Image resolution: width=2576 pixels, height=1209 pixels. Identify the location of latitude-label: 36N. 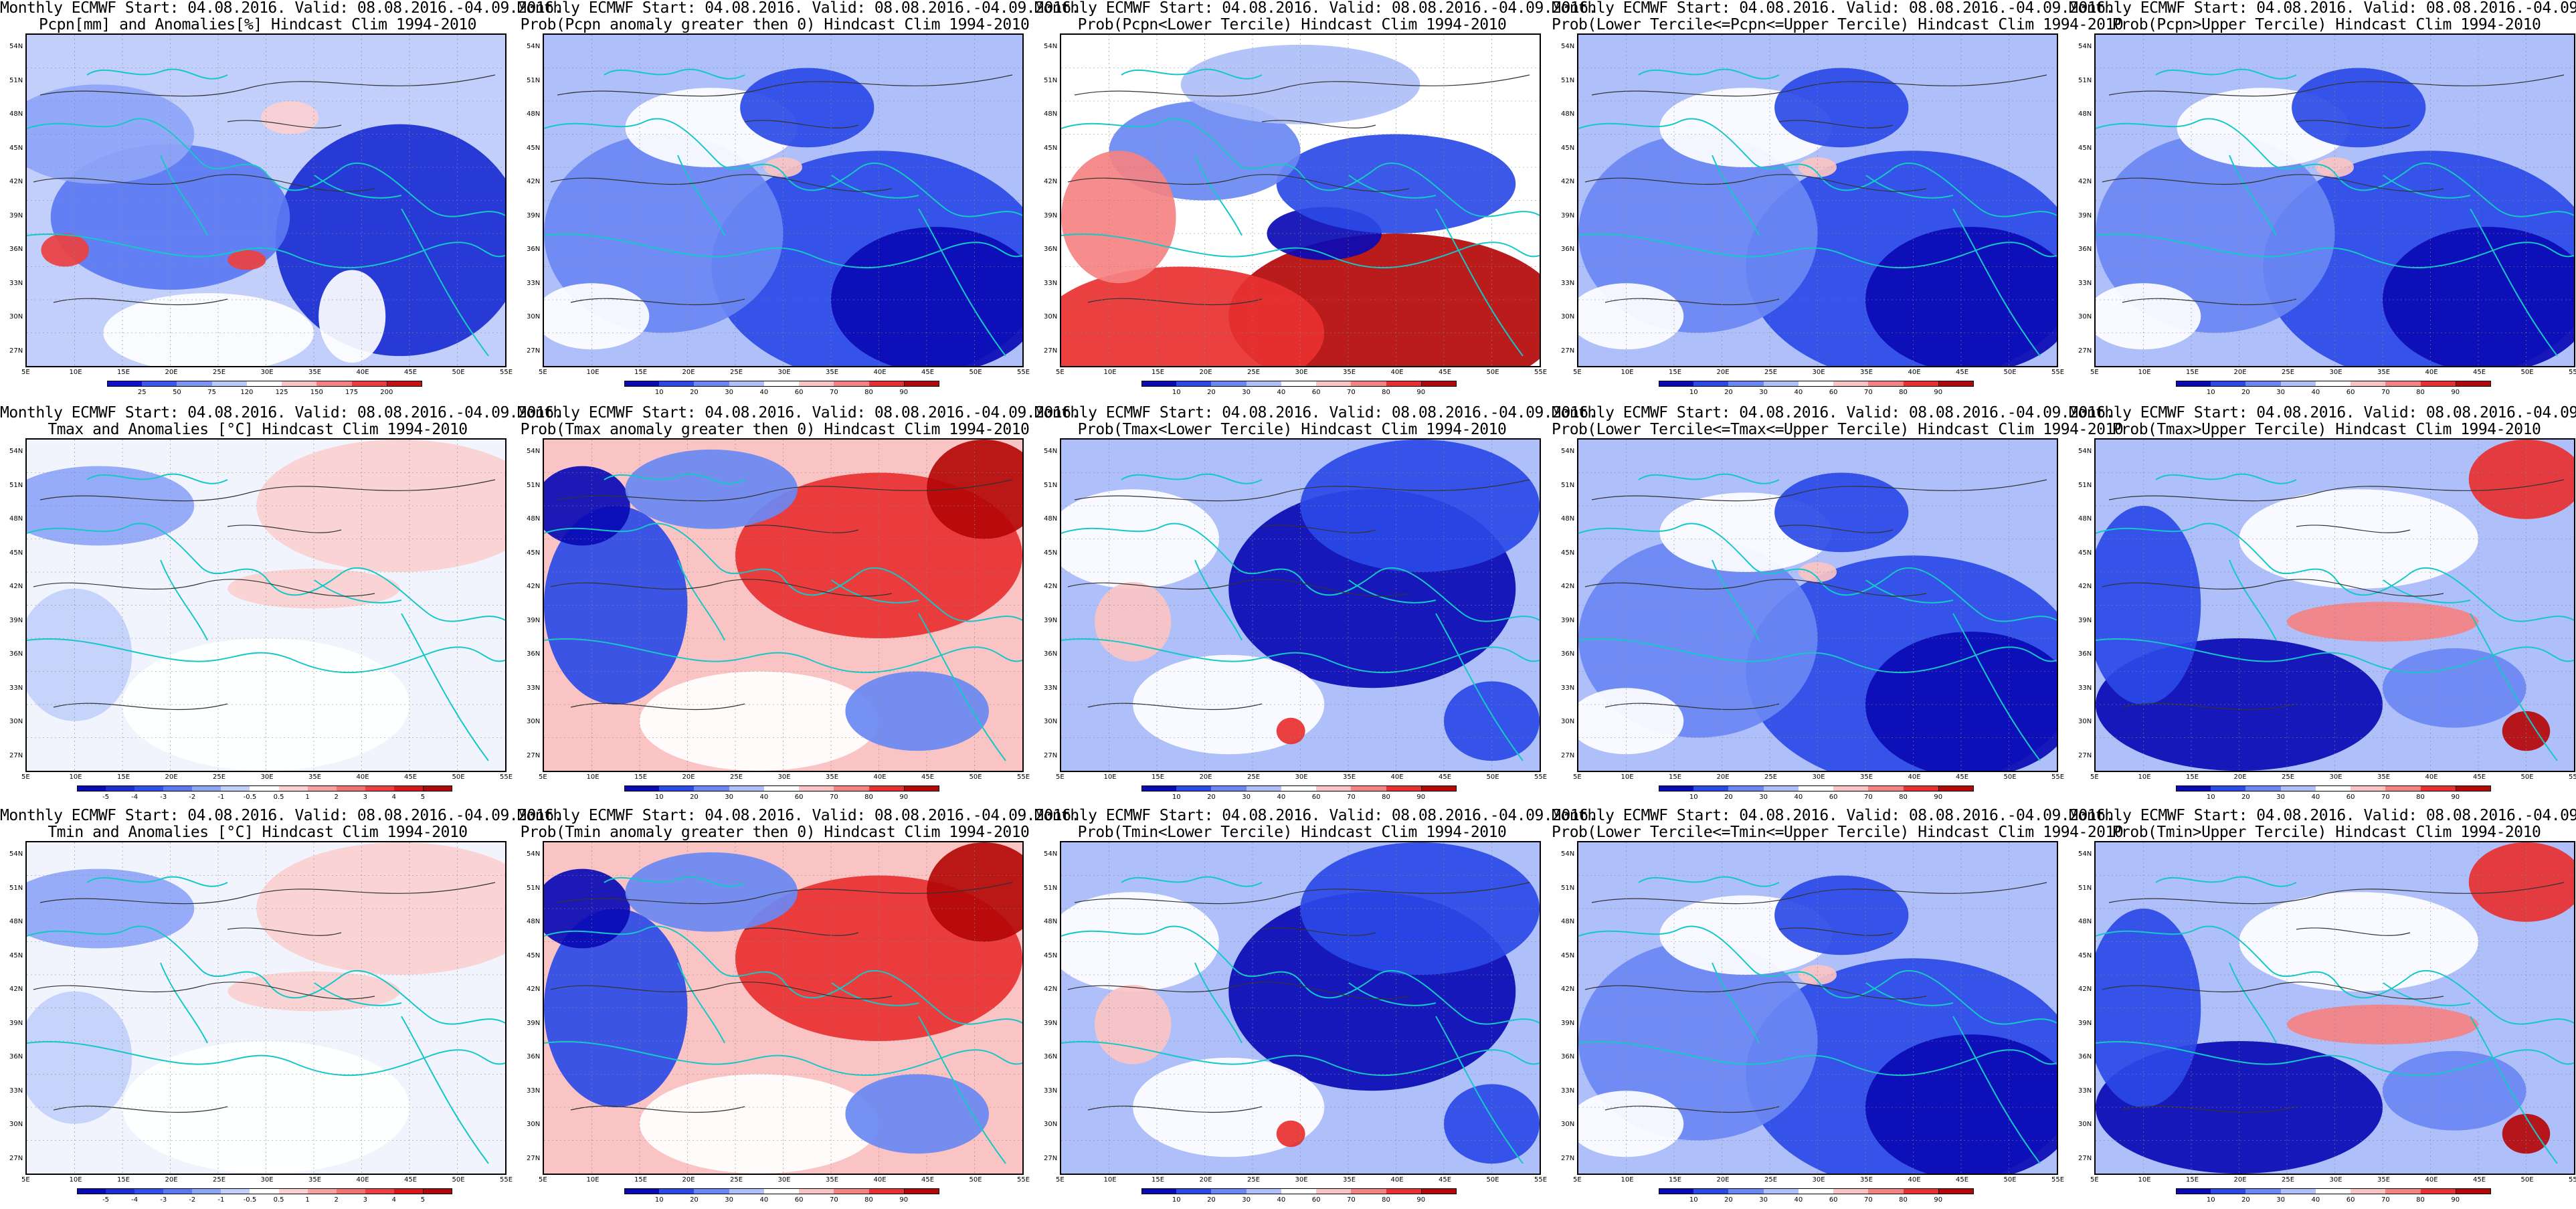
(2085, 250).